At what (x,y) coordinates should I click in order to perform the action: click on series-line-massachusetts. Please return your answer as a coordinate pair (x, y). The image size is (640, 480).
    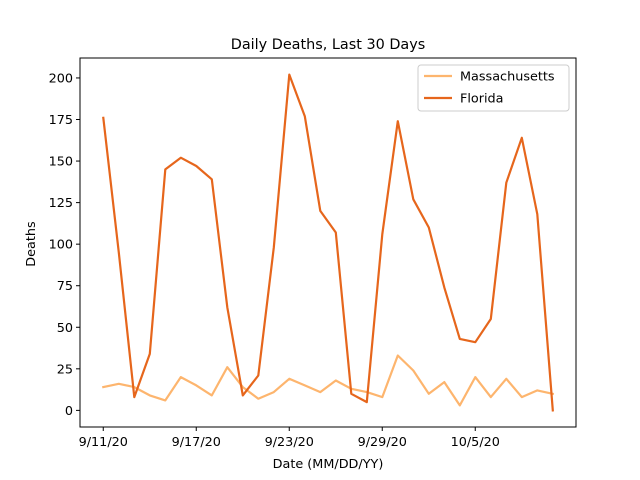
    Looking at the image, I should click on (328, 380).